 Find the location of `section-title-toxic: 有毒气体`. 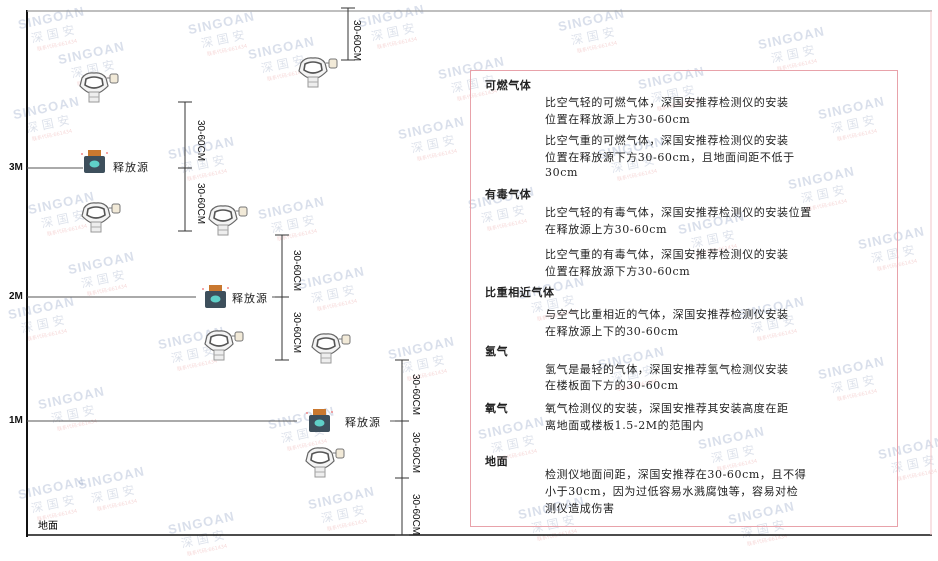

section-title-toxic: 有毒气体 is located at coordinates (508, 194).